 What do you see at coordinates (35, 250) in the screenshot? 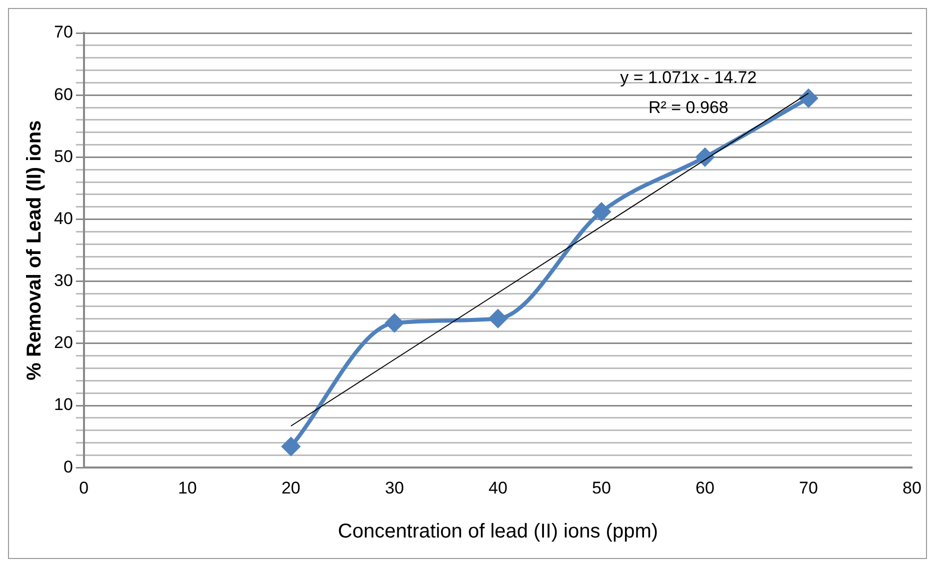
I see `y-axis-title: % Removal of Lead (II) ions` at bounding box center [35, 250].